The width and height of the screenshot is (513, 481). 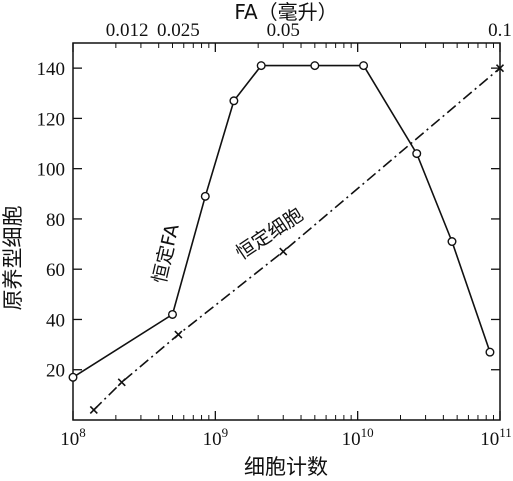 What do you see at coordinates (225, 432) in the screenshot?
I see `x-tick-exponent: 9` at bounding box center [225, 432].